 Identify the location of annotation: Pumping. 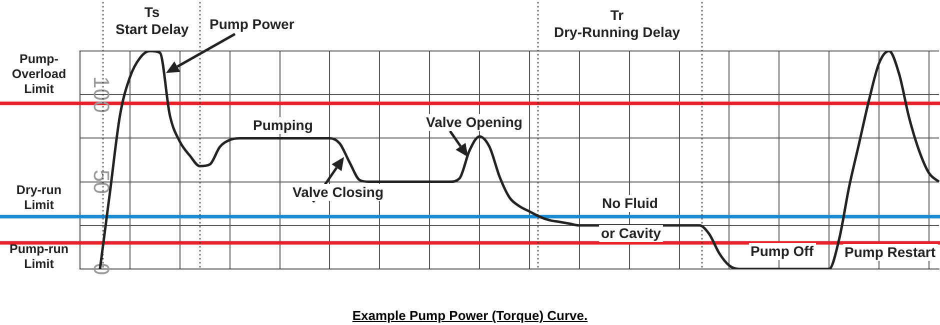
(283, 125).